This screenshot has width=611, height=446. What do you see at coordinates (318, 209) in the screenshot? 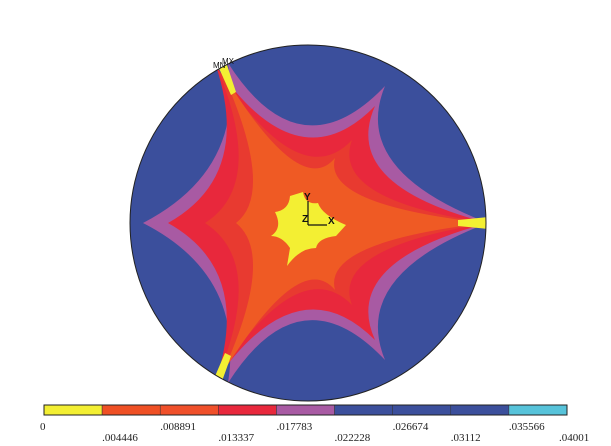
I see `coordinate-triad: Y X Z` at bounding box center [318, 209].